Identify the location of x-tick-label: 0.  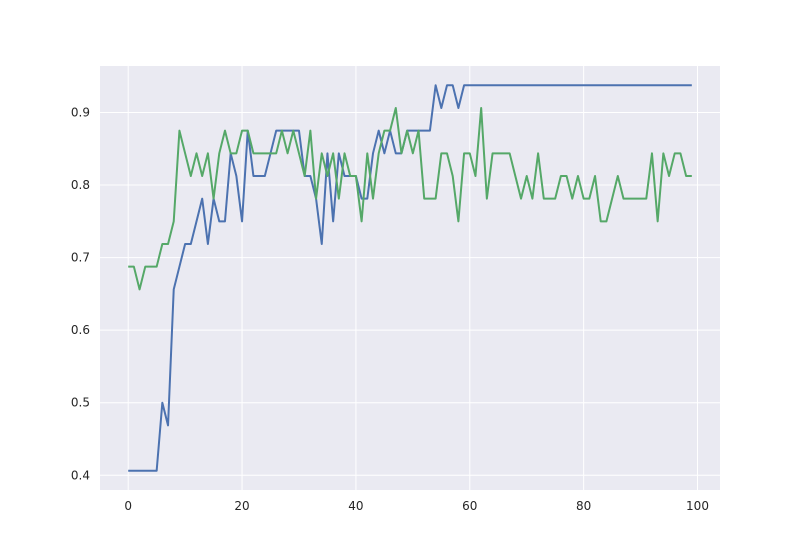
(128, 506).